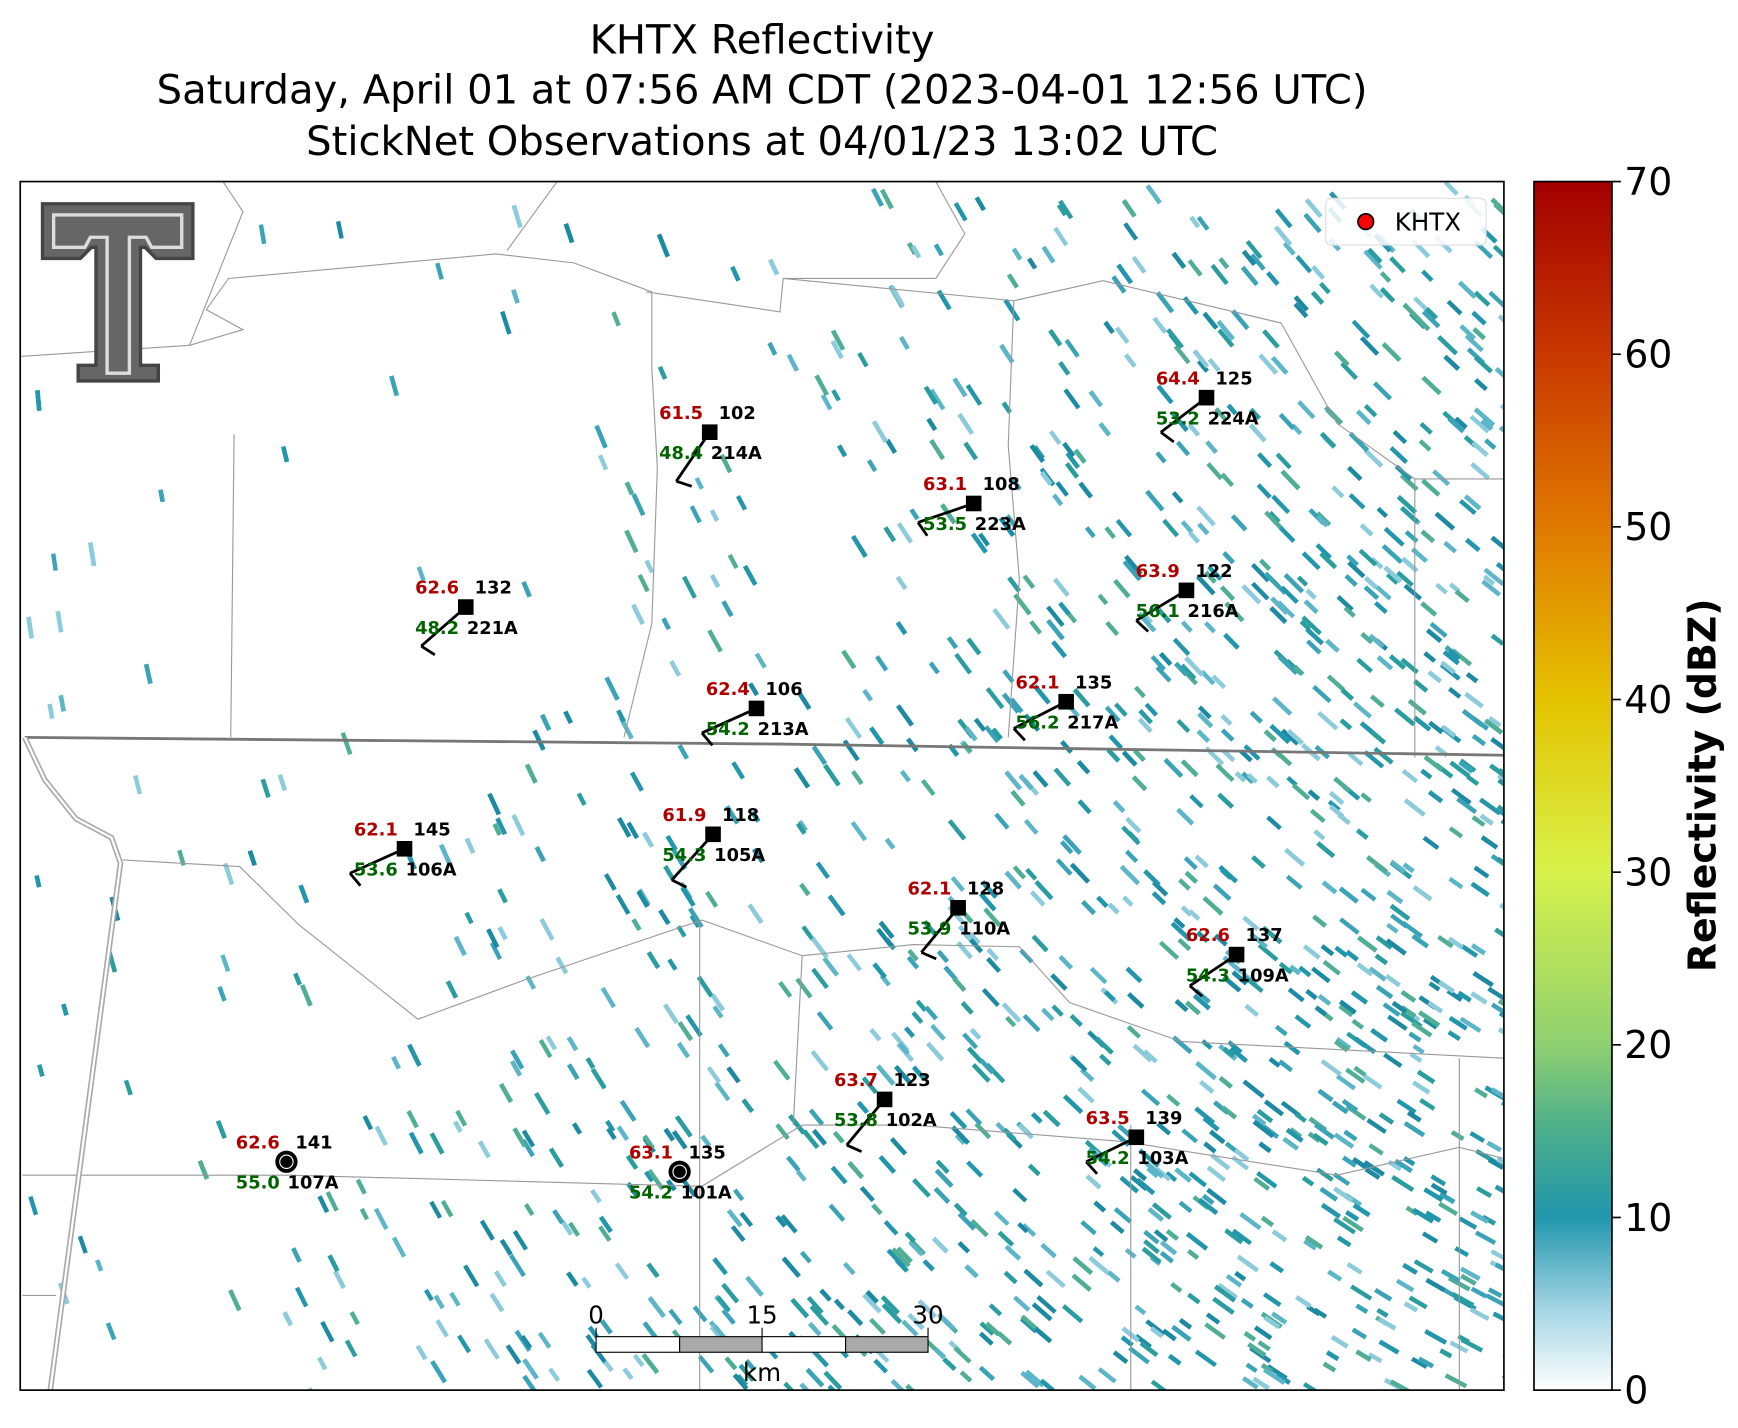  Describe the element at coordinates (1233, 418) in the screenshot. I see `station-id: 224A` at that location.